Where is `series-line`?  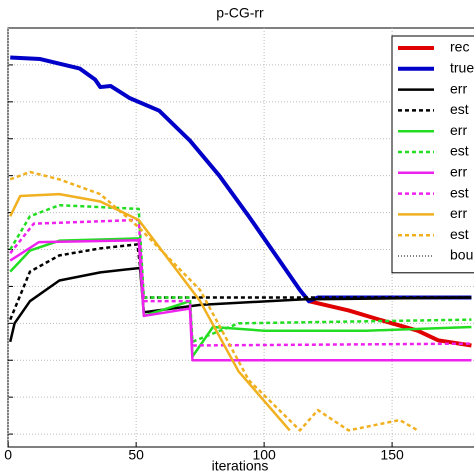
series-line is located at coordinates (390, 323).